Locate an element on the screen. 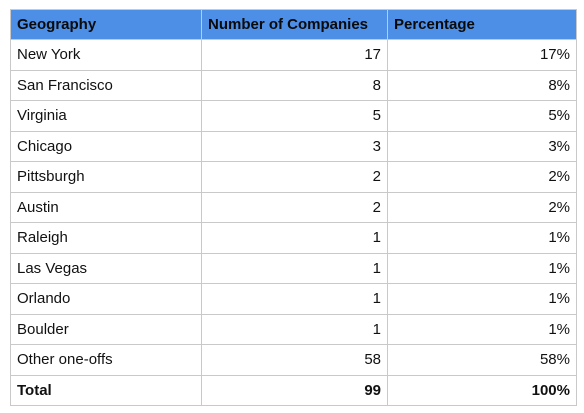 The image size is (584, 413). table-row: New York 17 17% is located at coordinates (293, 55).